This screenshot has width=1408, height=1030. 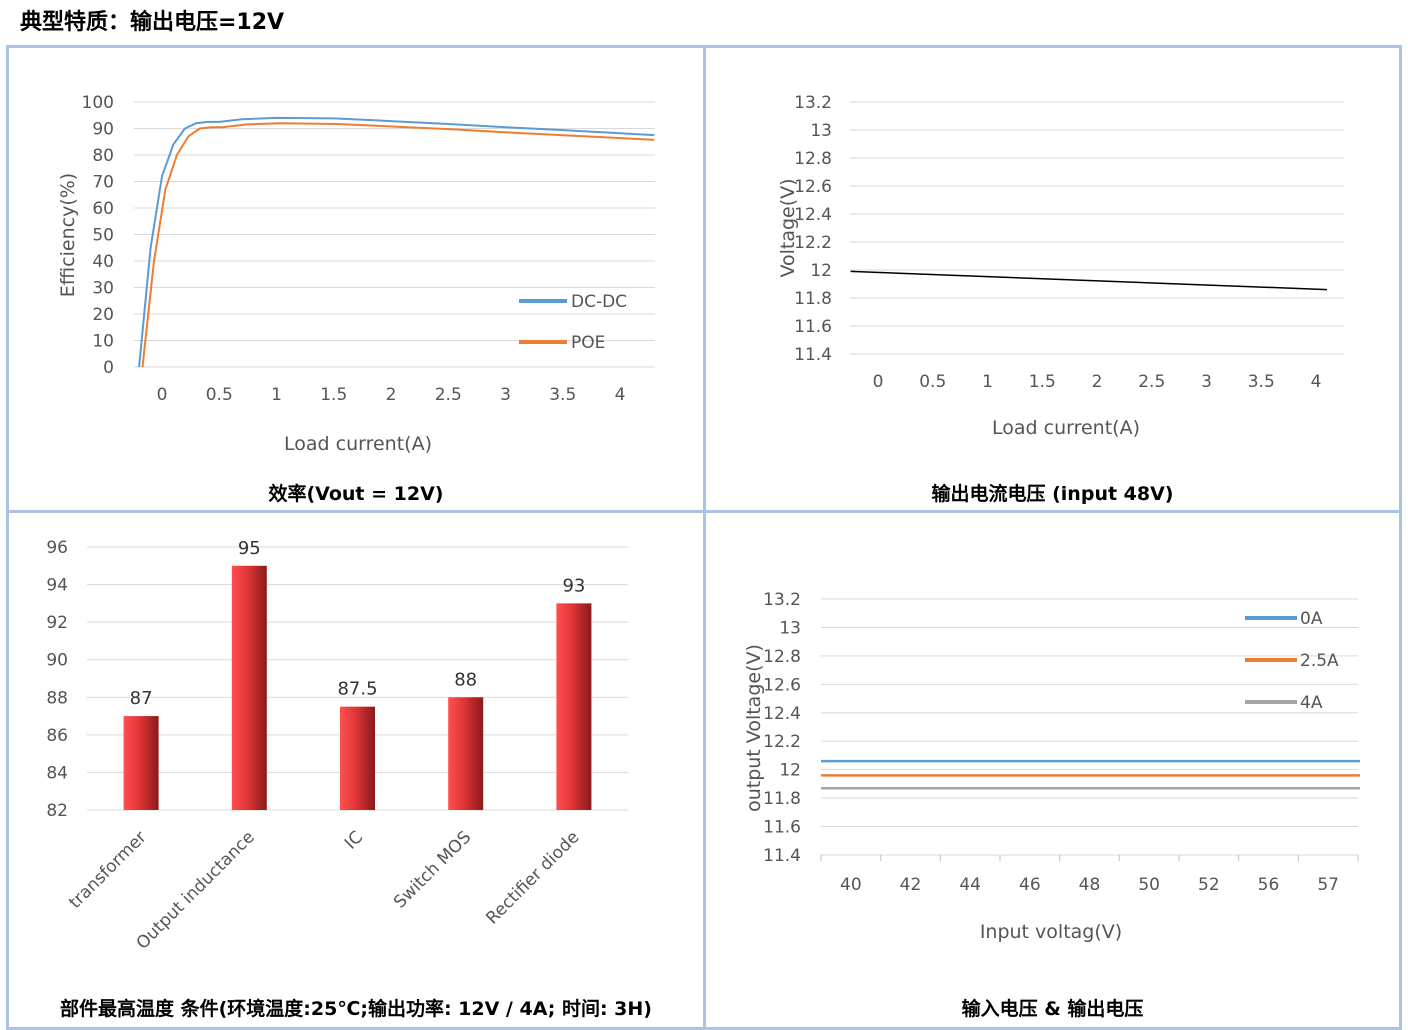 What do you see at coordinates (851, 885) in the screenshot?
I see `x-tick-label: 40` at bounding box center [851, 885].